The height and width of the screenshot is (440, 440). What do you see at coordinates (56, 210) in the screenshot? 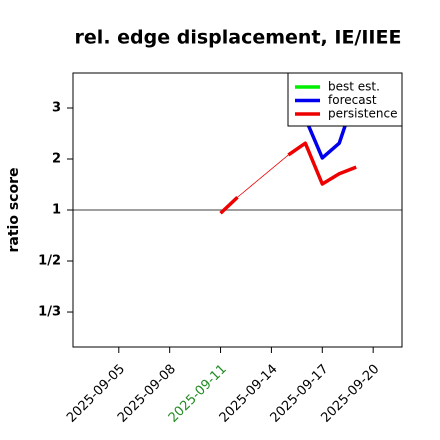
I see `y-tick-label: 1` at bounding box center [56, 210].